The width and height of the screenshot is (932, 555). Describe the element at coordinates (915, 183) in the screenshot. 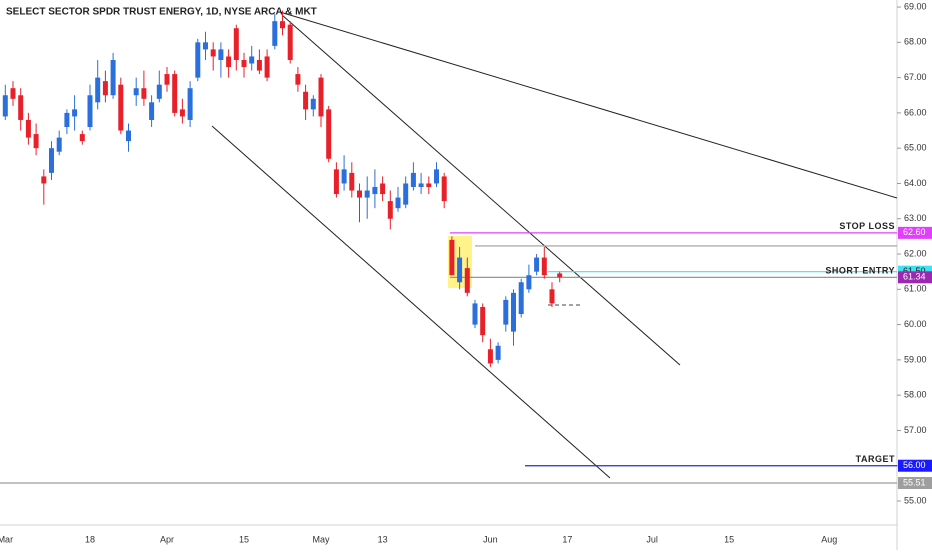

I see `y-tick-label: 64.00` at that location.